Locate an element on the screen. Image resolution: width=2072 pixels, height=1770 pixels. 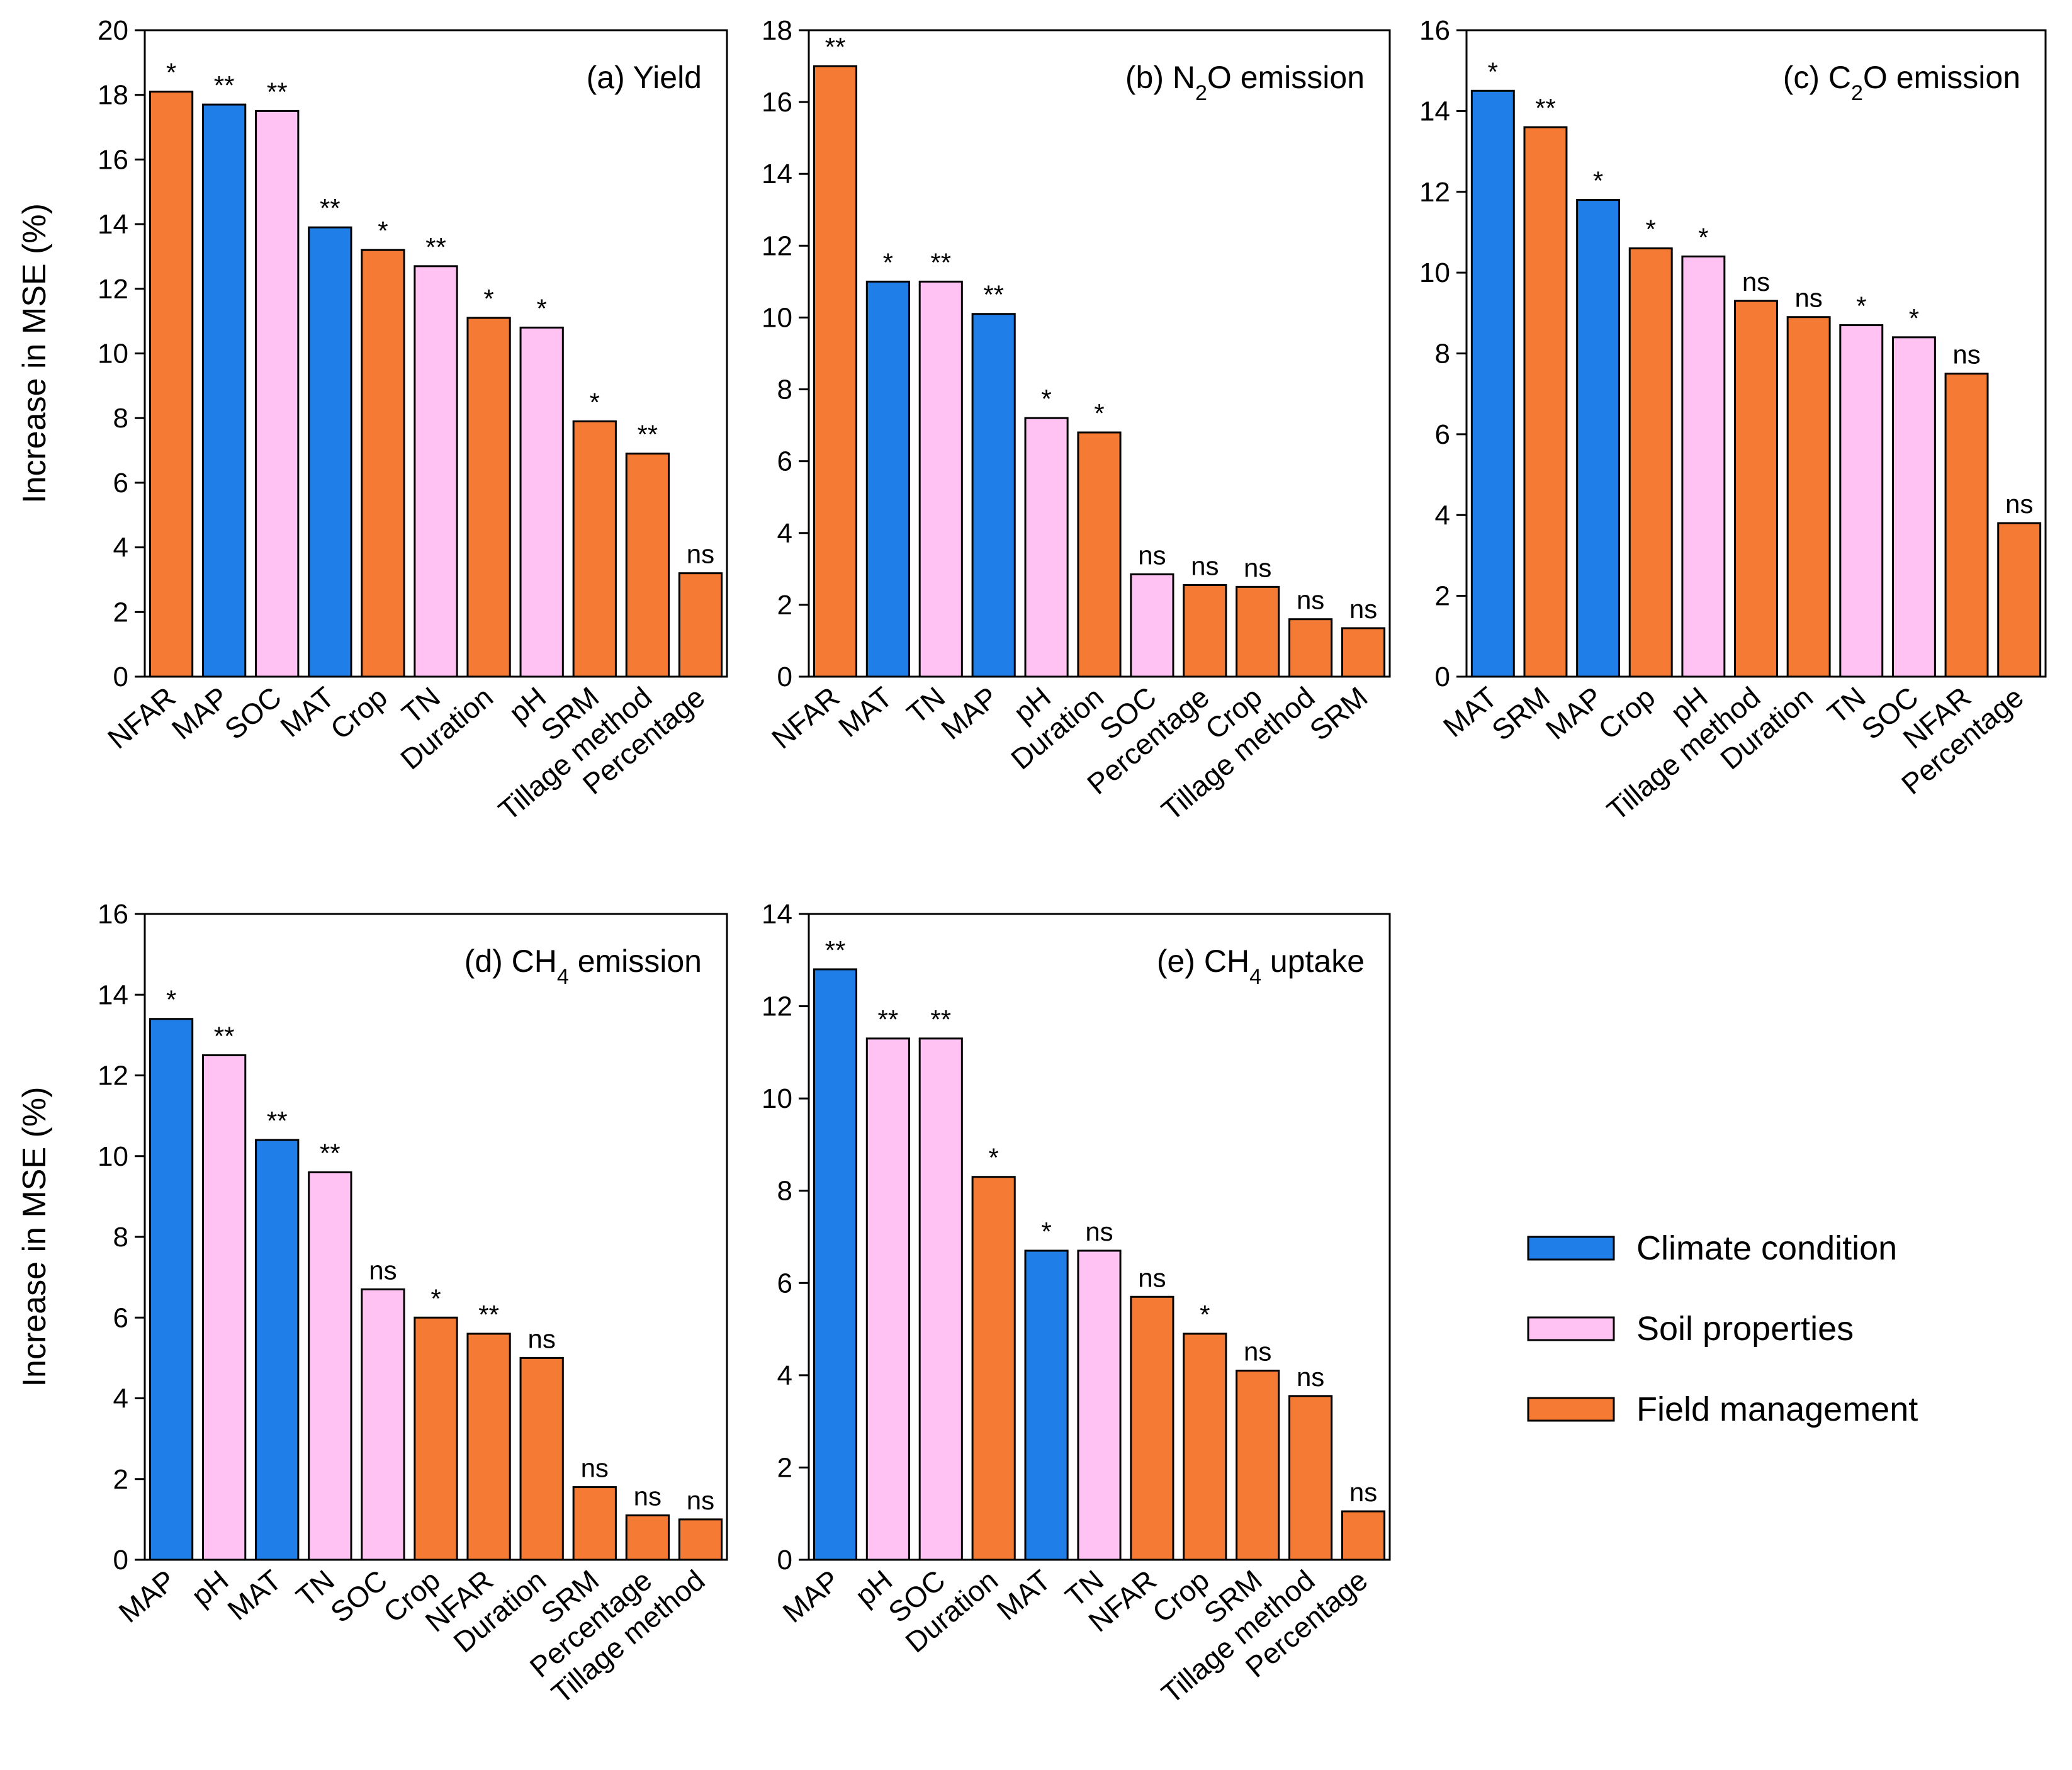
category-label: SOC is located at coordinates (358, 1597).